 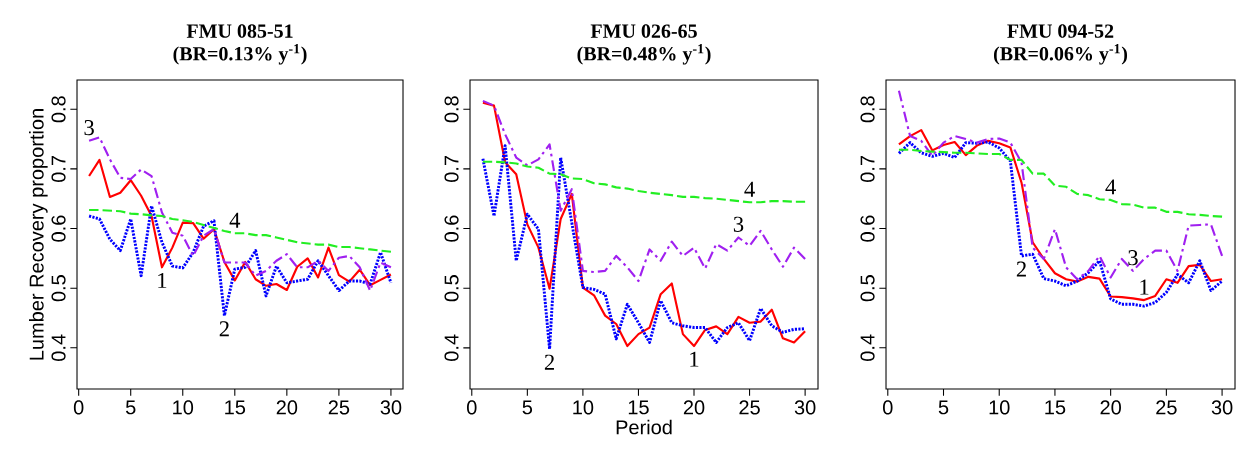 I want to click on chart-subtitle: (BR=0.06% y$^{-1}$), so click(x=1060, y=54).